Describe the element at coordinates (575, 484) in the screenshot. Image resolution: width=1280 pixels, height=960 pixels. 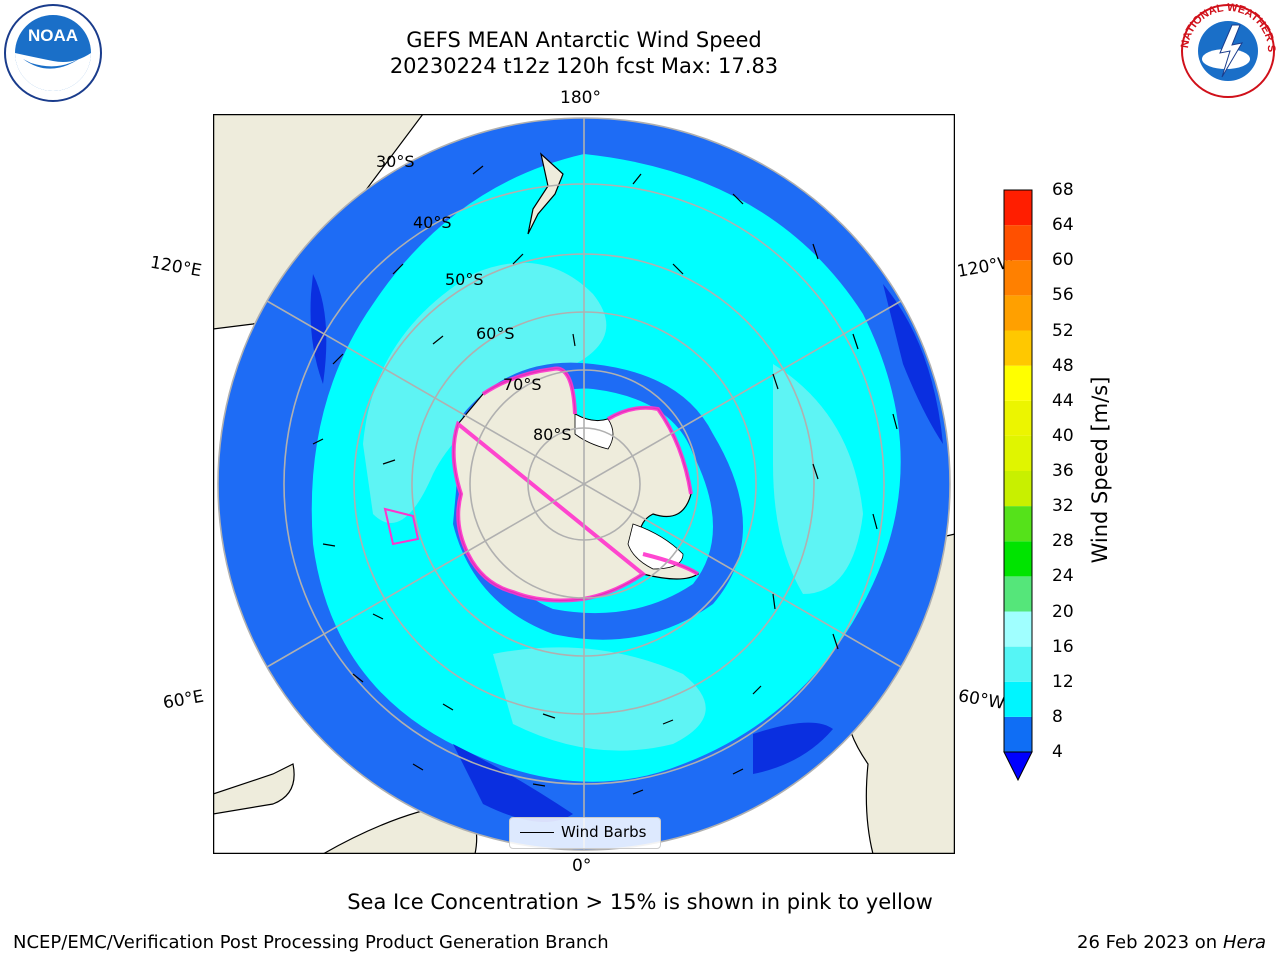
I see `sea-ice-edge` at that location.